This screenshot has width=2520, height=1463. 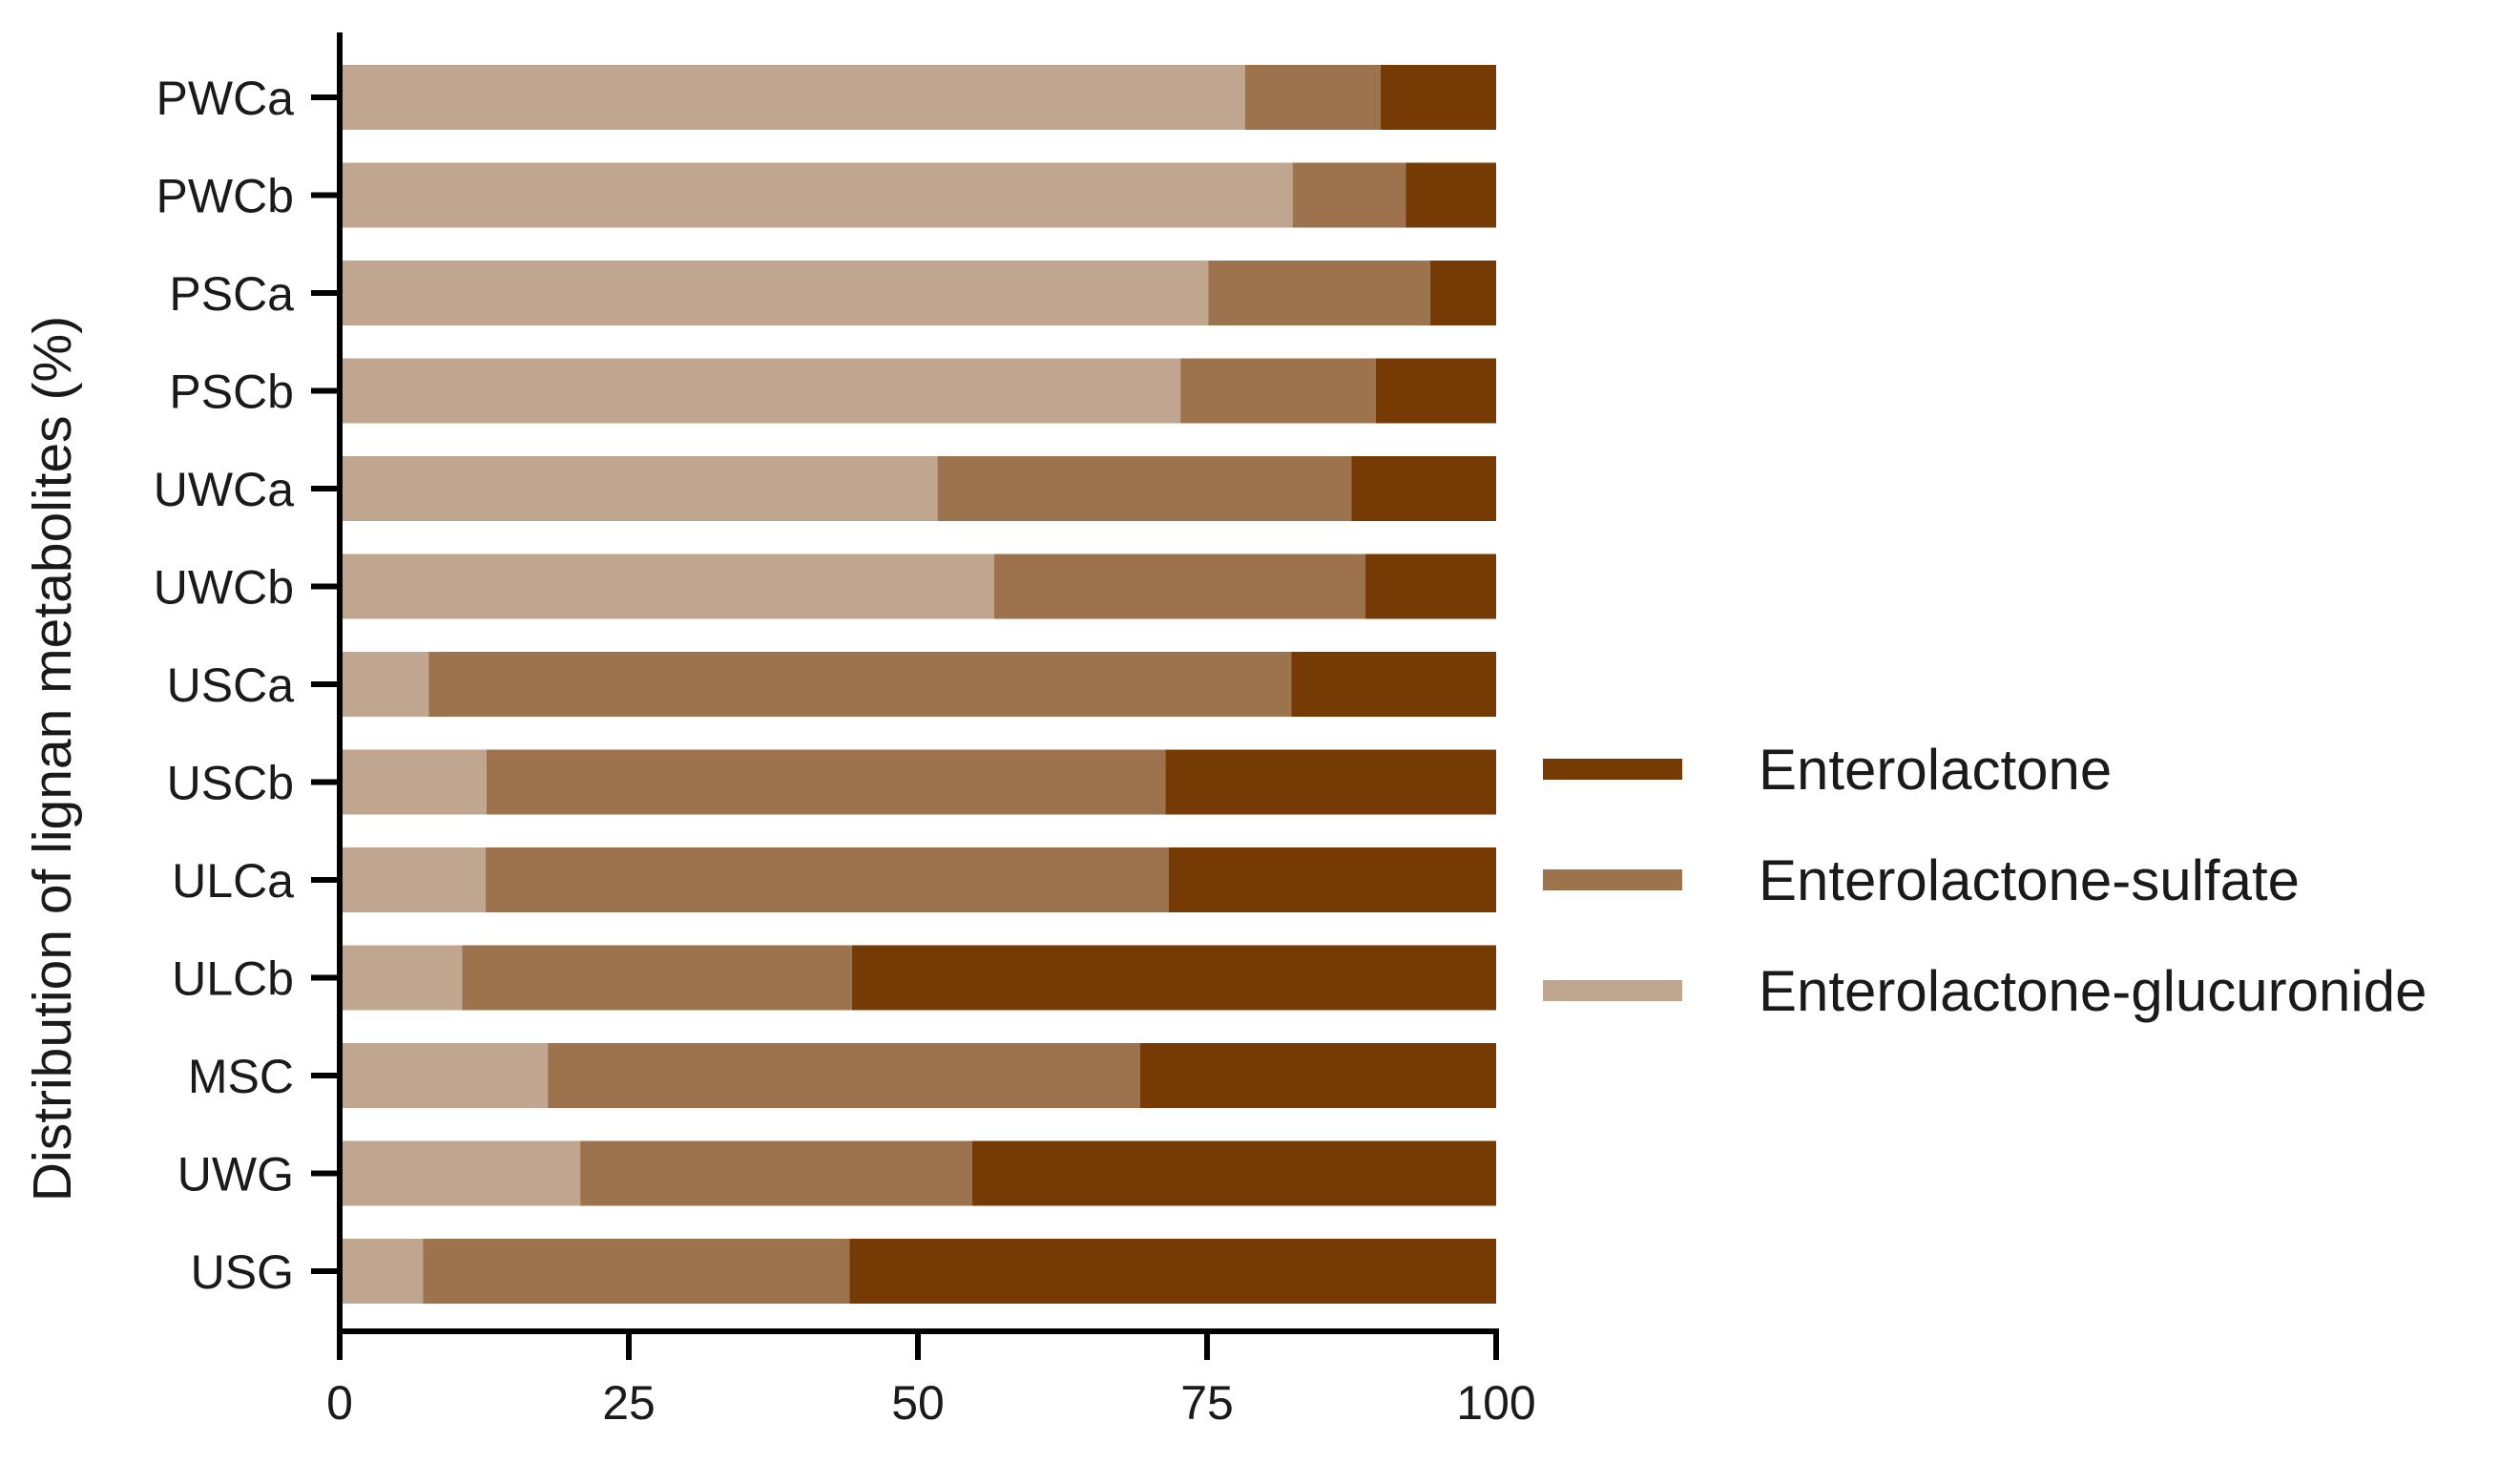 What do you see at coordinates (231, 784) in the screenshot?
I see `category-label: USCb` at bounding box center [231, 784].